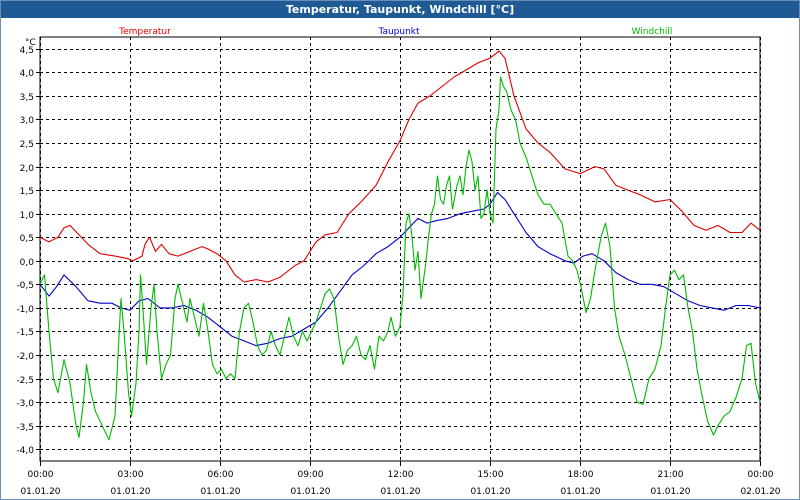 The height and width of the screenshot is (500, 800). I want to click on x-tick-time: 03:00, so click(131, 475).